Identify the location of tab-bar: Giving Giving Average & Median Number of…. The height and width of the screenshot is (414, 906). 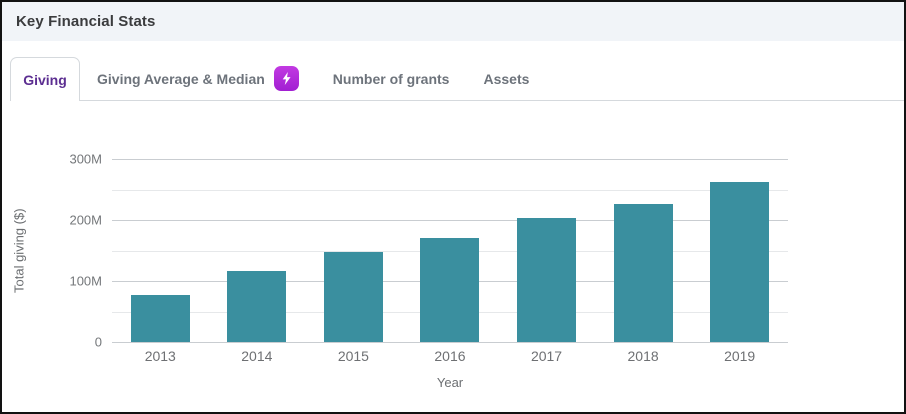
(453, 79).